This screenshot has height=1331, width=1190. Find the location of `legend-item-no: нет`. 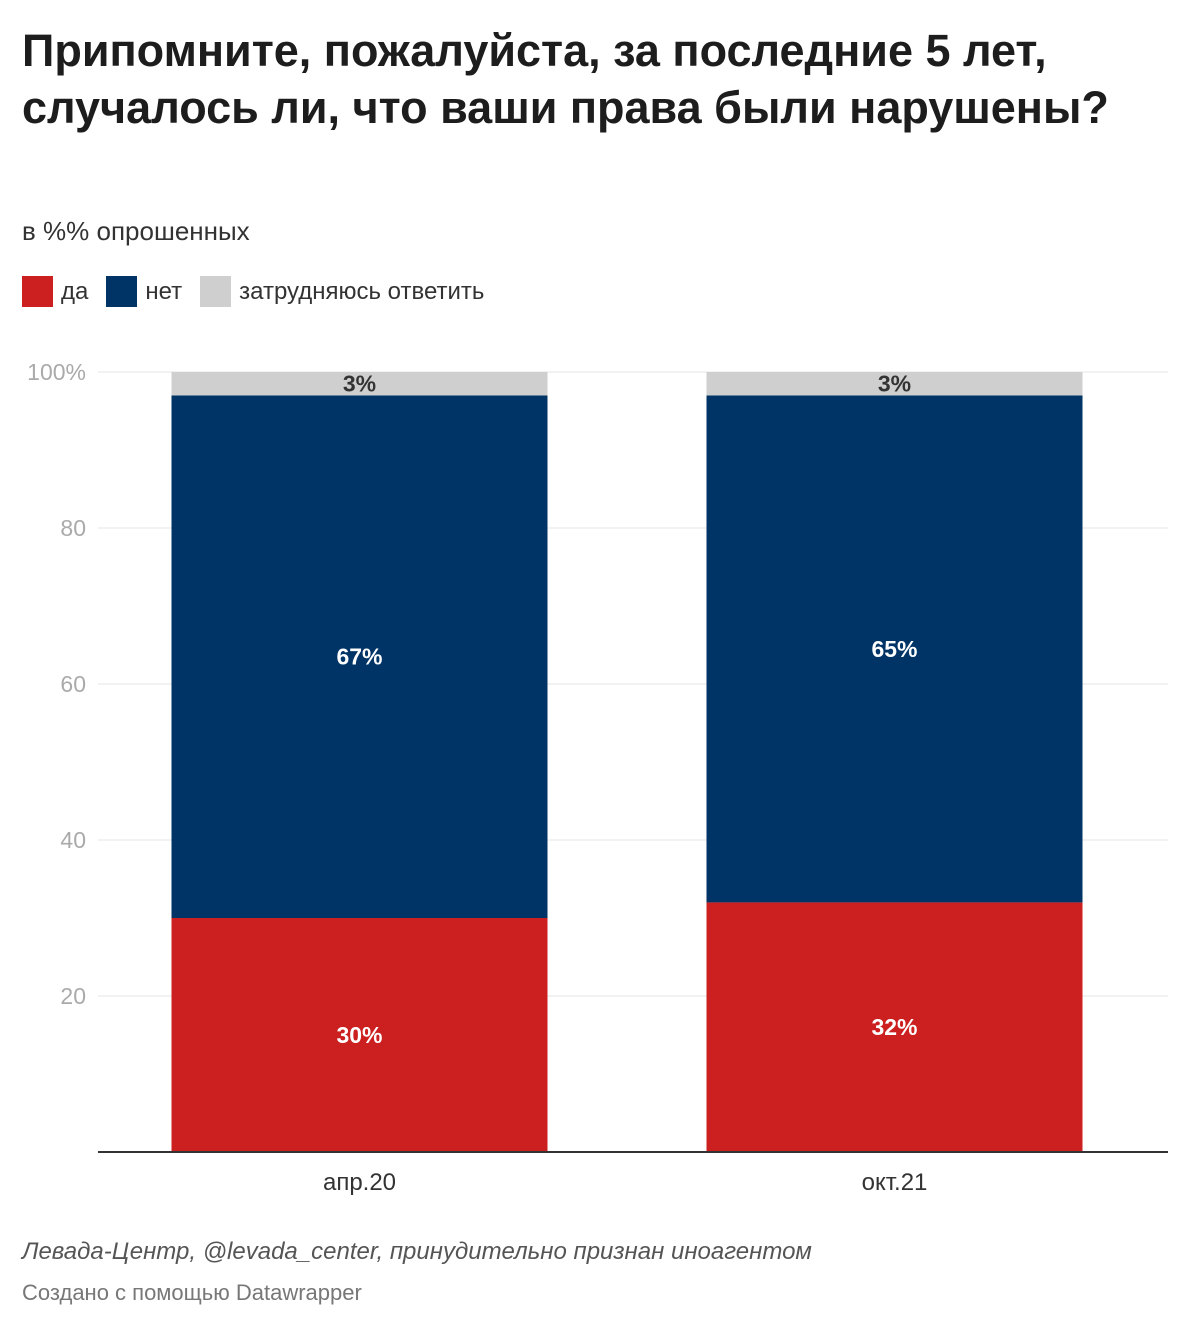

legend-item-no: нет is located at coordinates (144, 291).